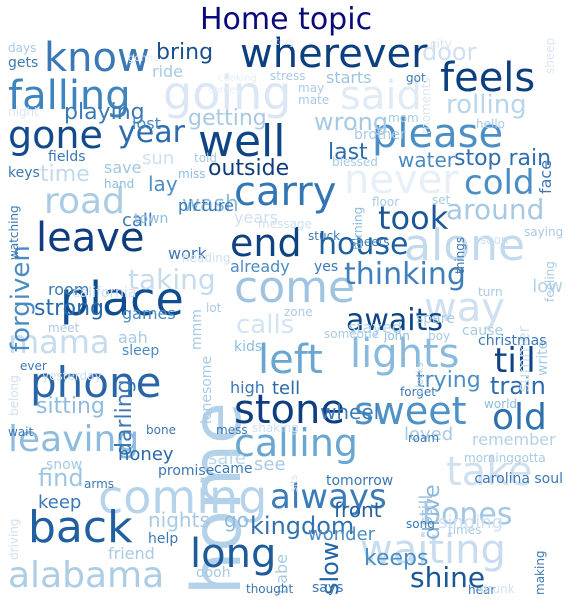 The image size is (572, 601). What do you see at coordinates (275, 428) in the screenshot?
I see `word-shaking: shaking` at bounding box center [275, 428].